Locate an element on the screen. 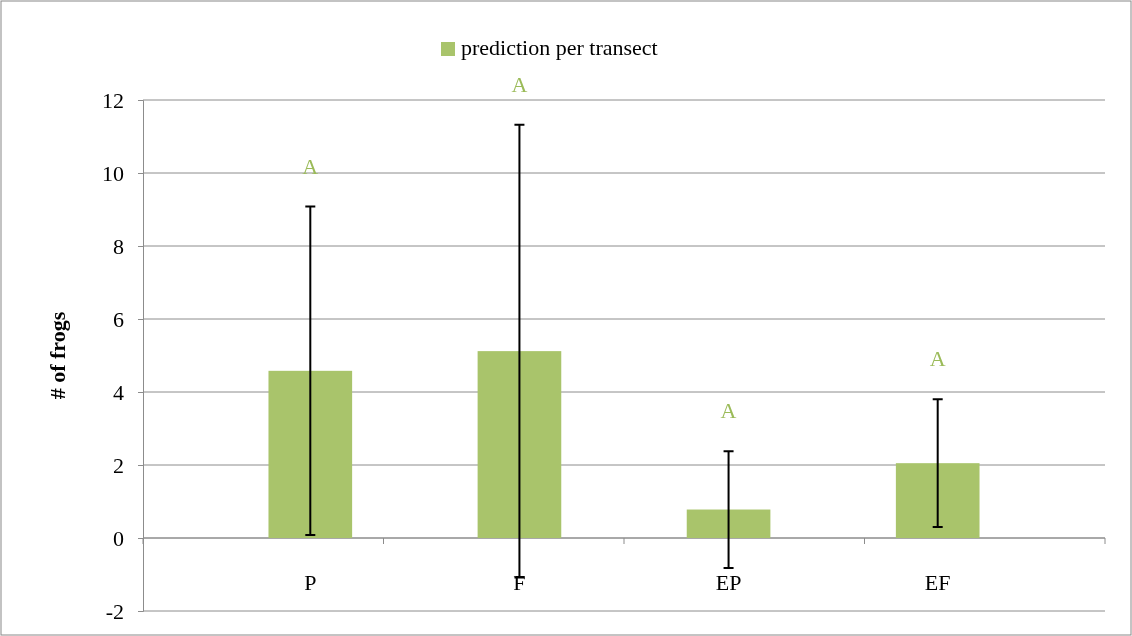 The image size is (1132, 636). y-tick-label: 4 is located at coordinates (118, 392).